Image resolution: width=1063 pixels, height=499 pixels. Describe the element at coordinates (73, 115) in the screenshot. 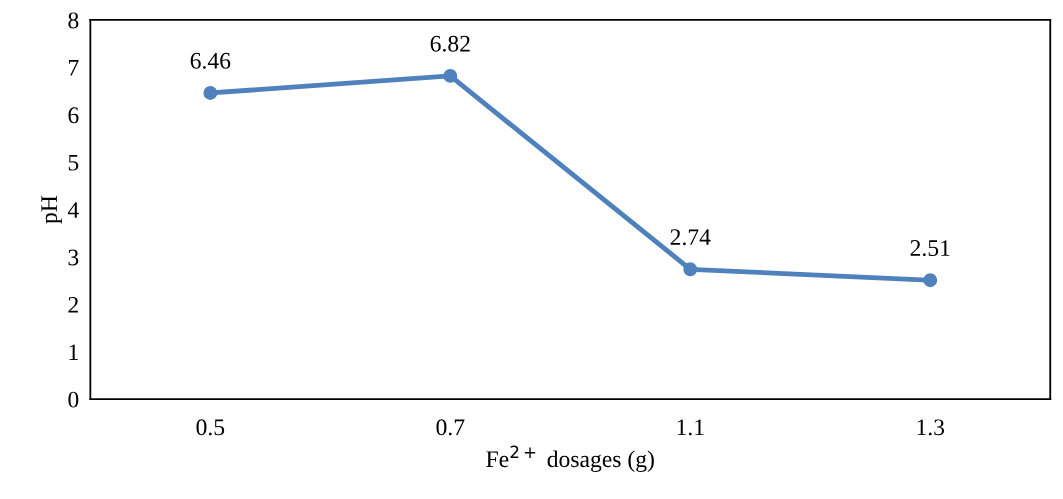

I see `y-tick-label: 6` at that location.